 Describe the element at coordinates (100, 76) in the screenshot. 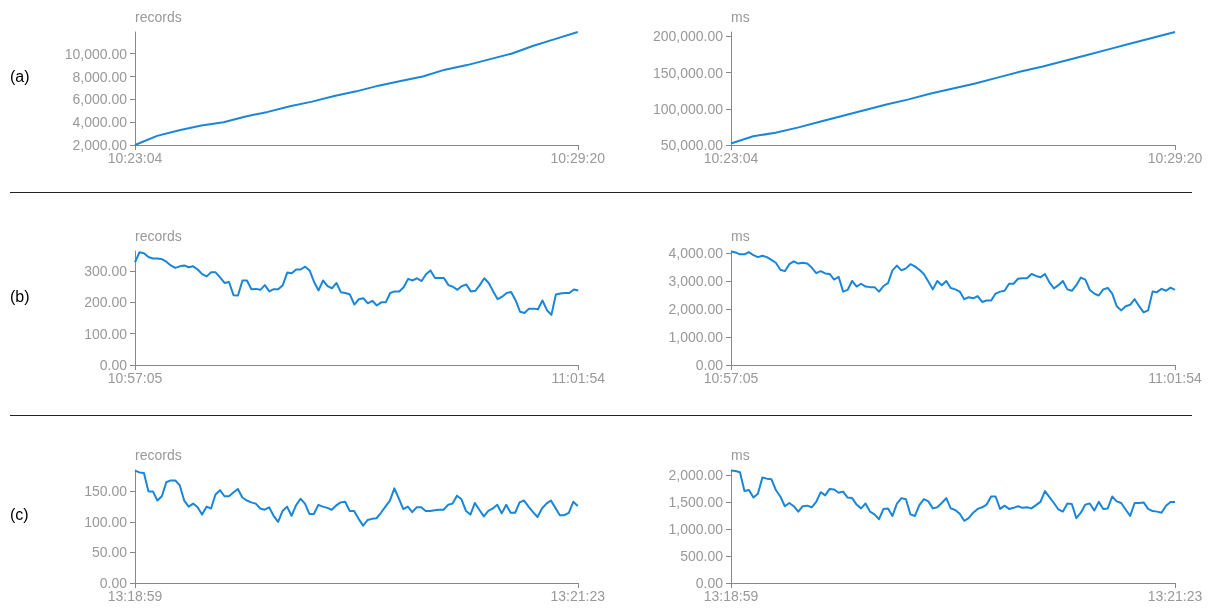

I see `y-tick-label: 8,000.00` at that location.